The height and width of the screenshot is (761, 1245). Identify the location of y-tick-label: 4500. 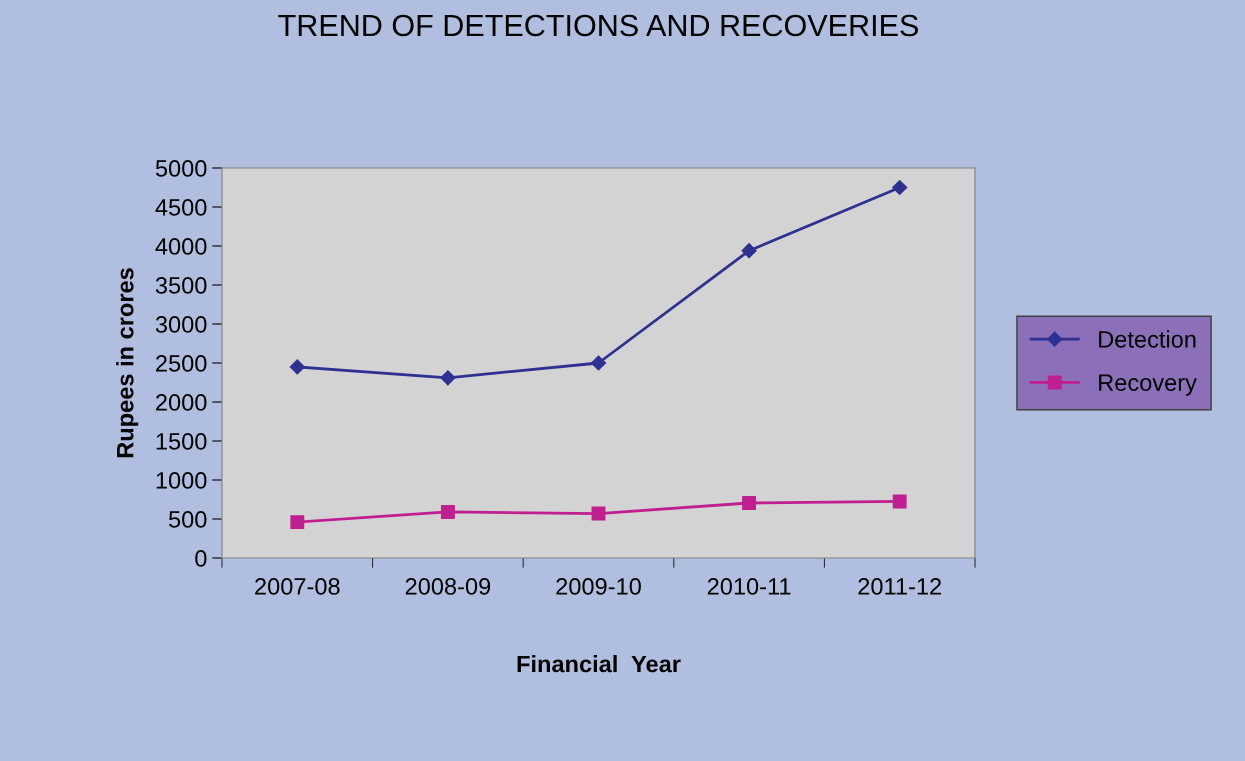
(181, 207).